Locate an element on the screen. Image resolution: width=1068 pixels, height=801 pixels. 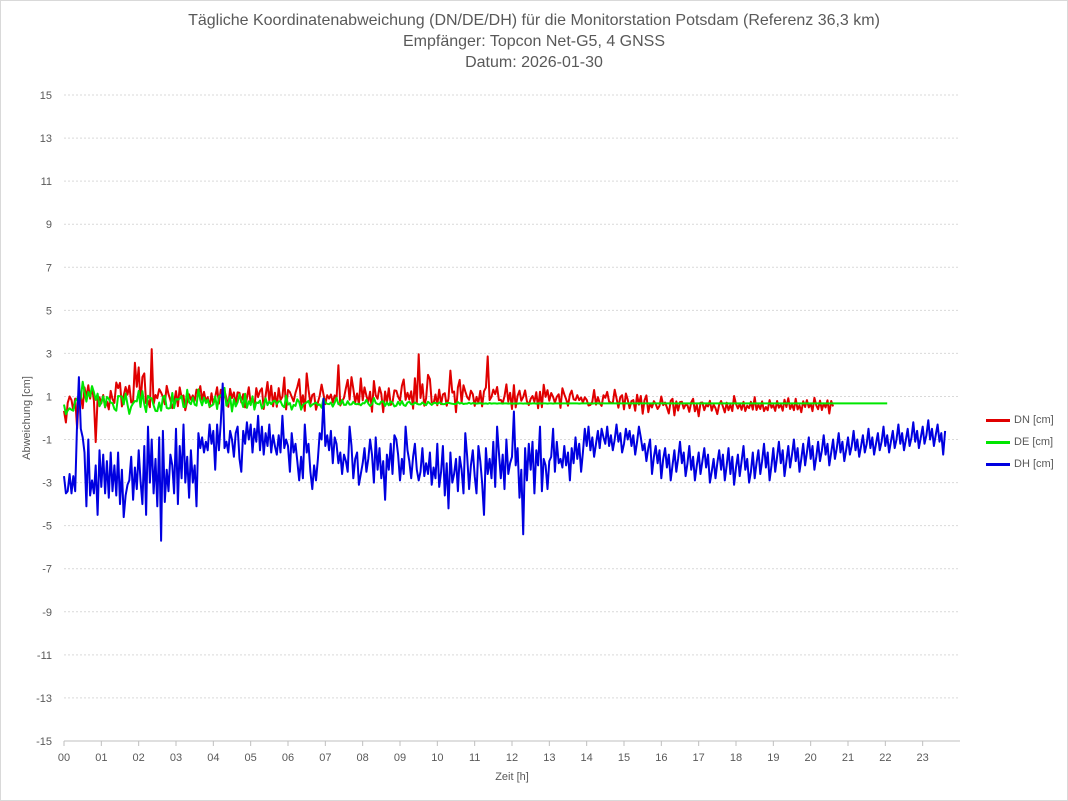
legend-label-dh: DH [cm] is located at coordinates (1034, 464).